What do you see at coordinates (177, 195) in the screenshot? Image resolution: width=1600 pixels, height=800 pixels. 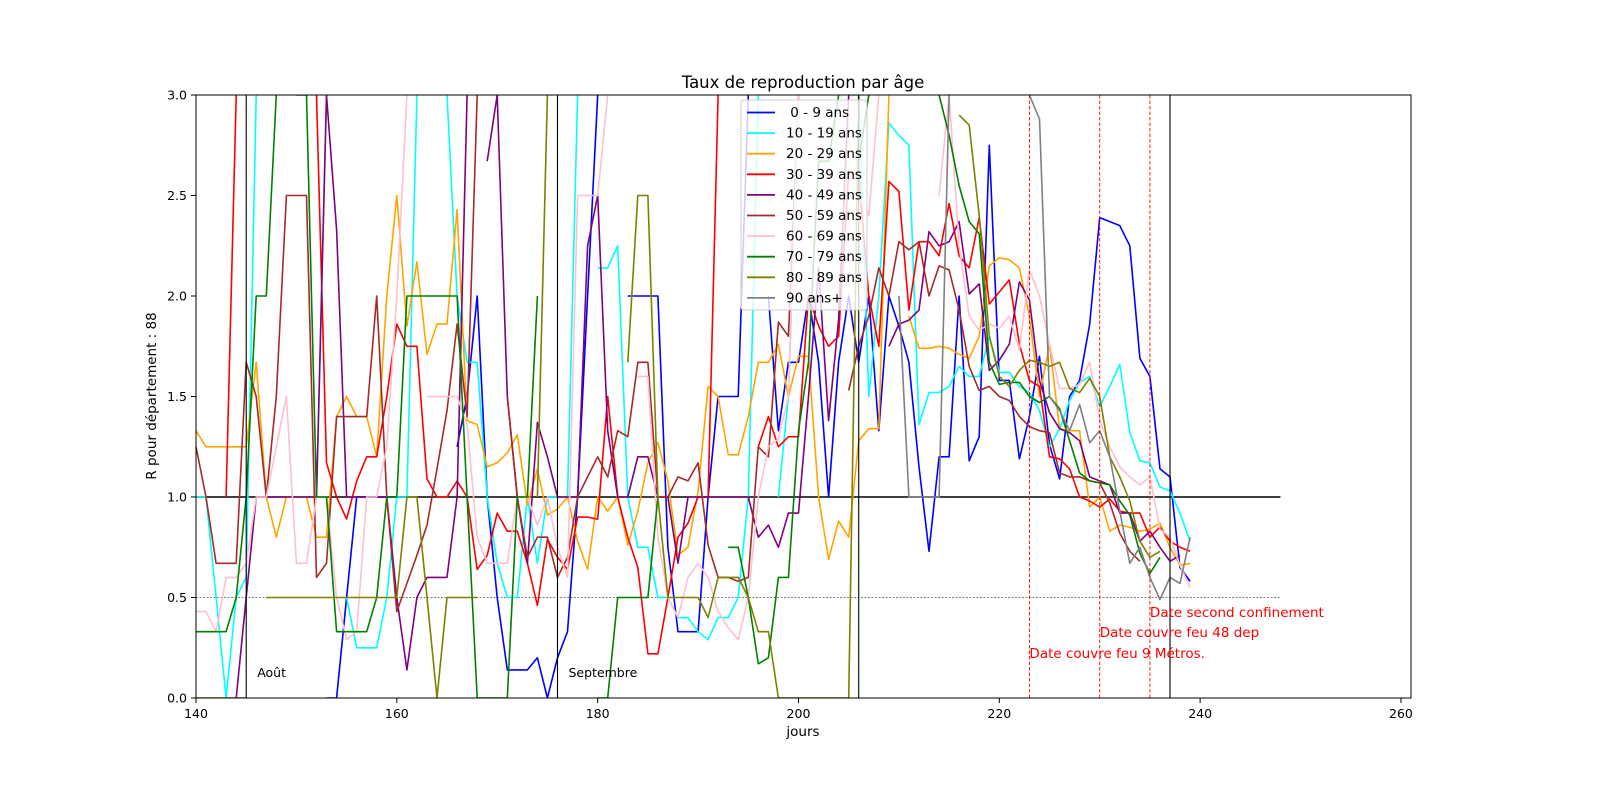 I see `y-tick-label: 2.5` at bounding box center [177, 195].